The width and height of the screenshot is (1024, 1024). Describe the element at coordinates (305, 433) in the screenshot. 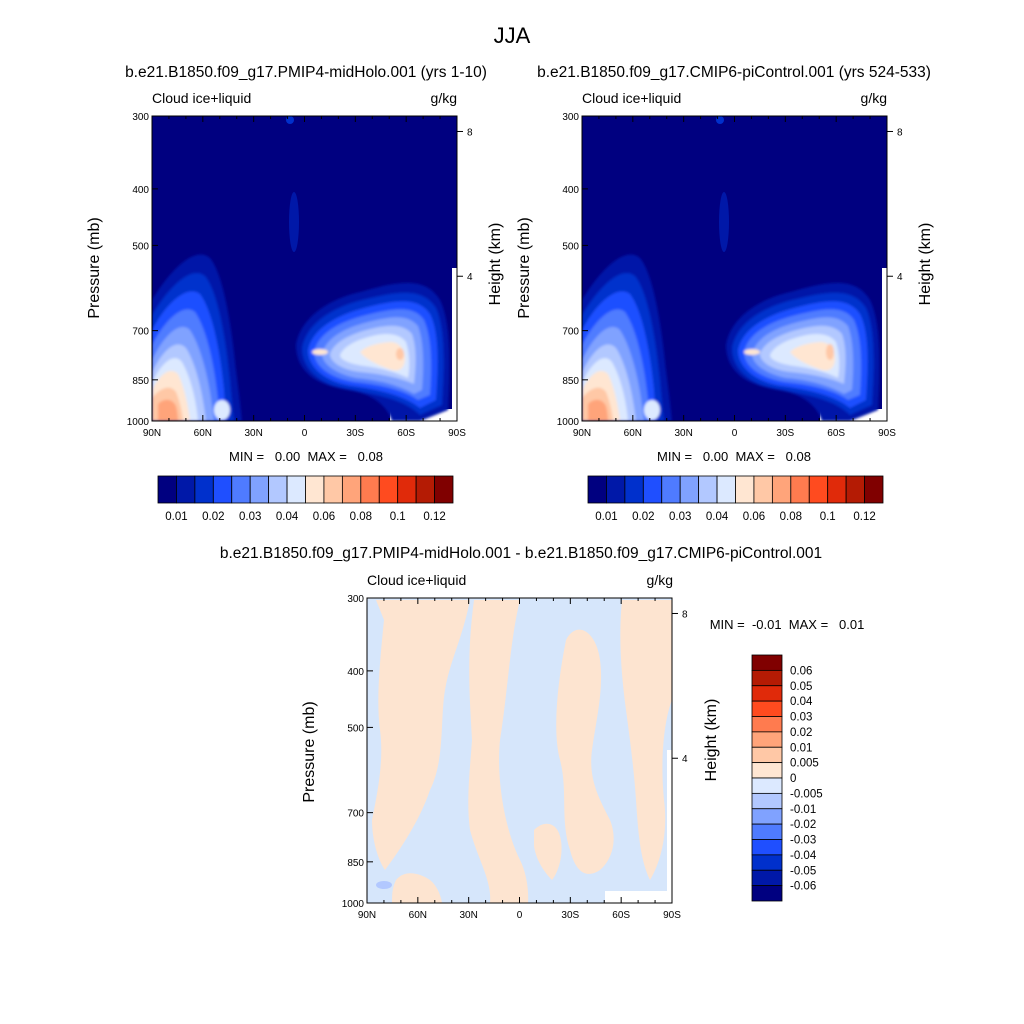

I see `panel-1-x-tick-label: 0` at that location.